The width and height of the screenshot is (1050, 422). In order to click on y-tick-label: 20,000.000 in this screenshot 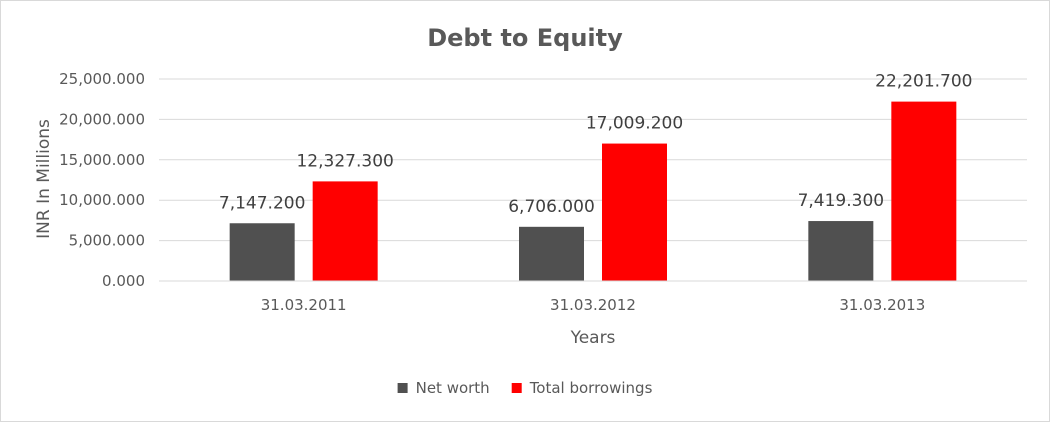, I will do `click(102, 119)`.